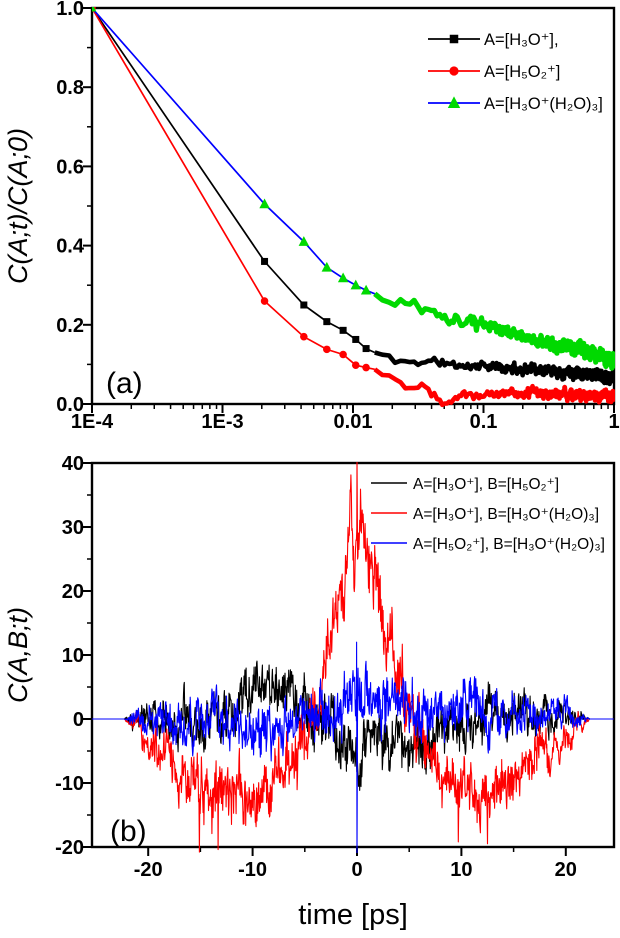 Image resolution: width=620 pixels, height=938 pixels. What do you see at coordinates (148, 870) in the screenshot?
I see `x-tick-label: -20` at bounding box center [148, 870].